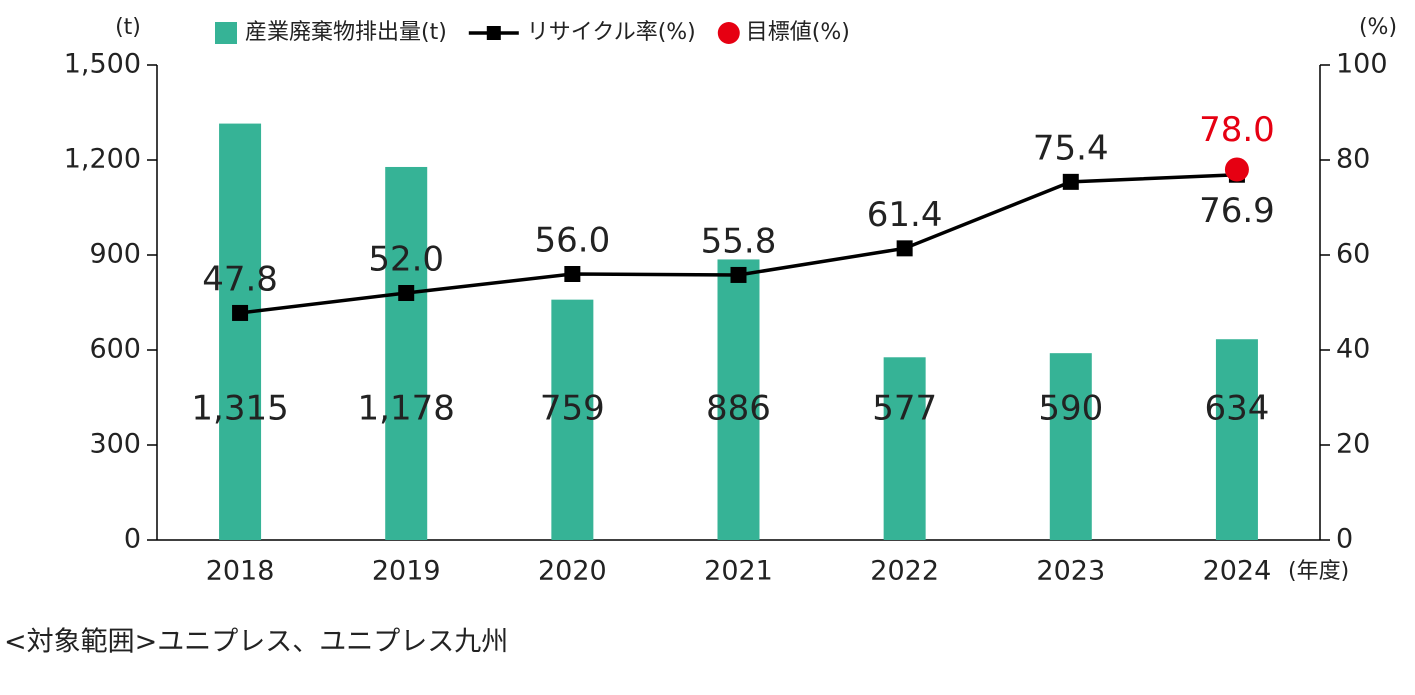 The width and height of the screenshot is (1415, 695). Describe the element at coordinates (1378, 27) in the screenshot. I see `y2-axis-label: (%)` at that location.